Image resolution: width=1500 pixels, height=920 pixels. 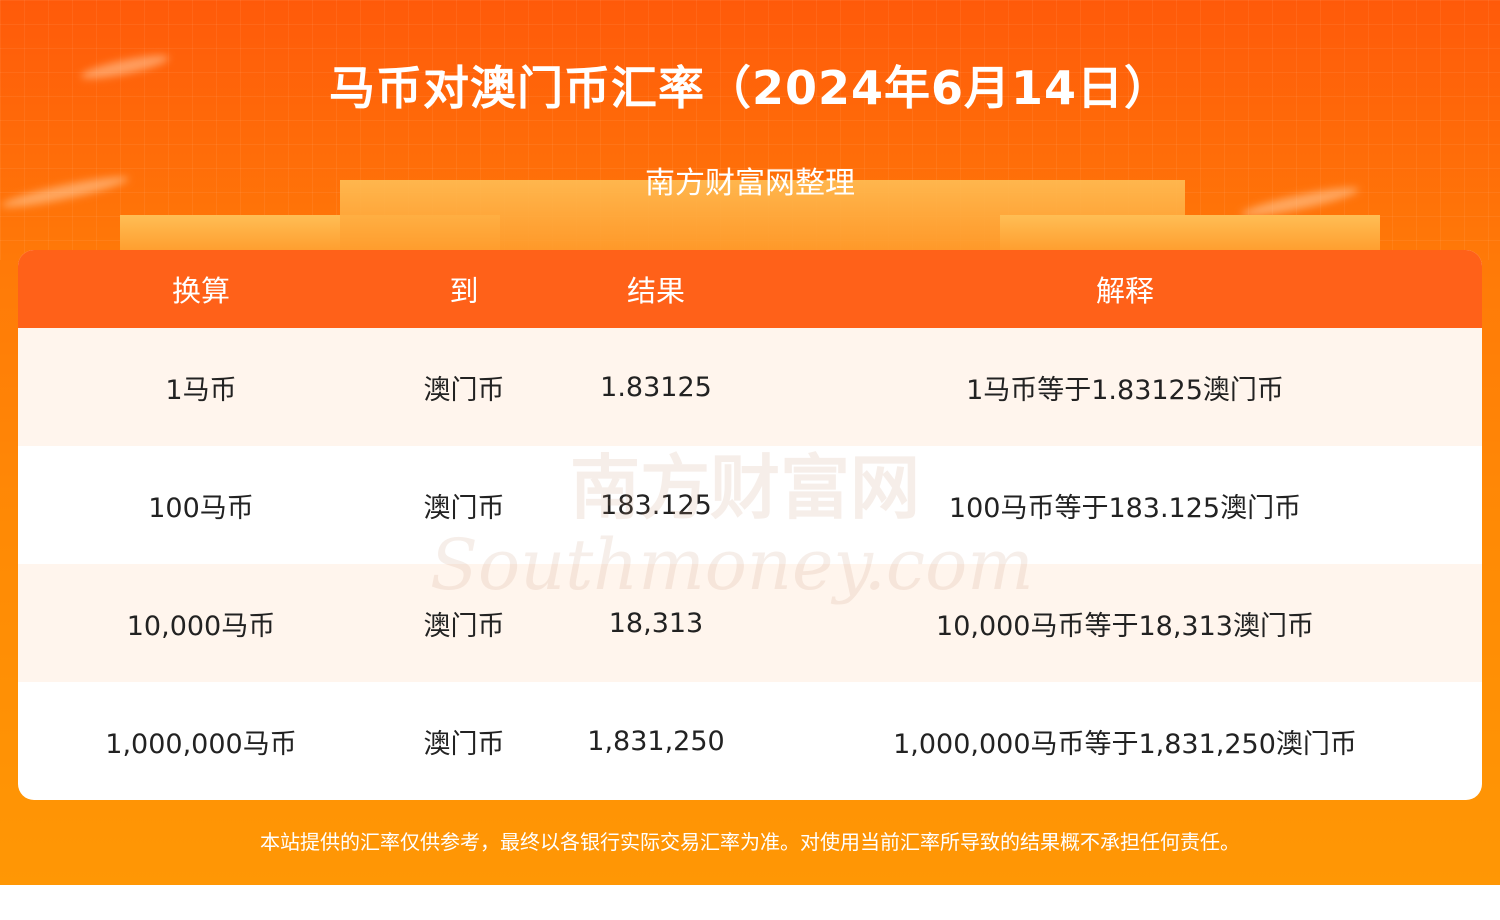 What do you see at coordinates (200, 291) in the screenshot?
I see `column-header: 换算` at bounding box center [200, 291].